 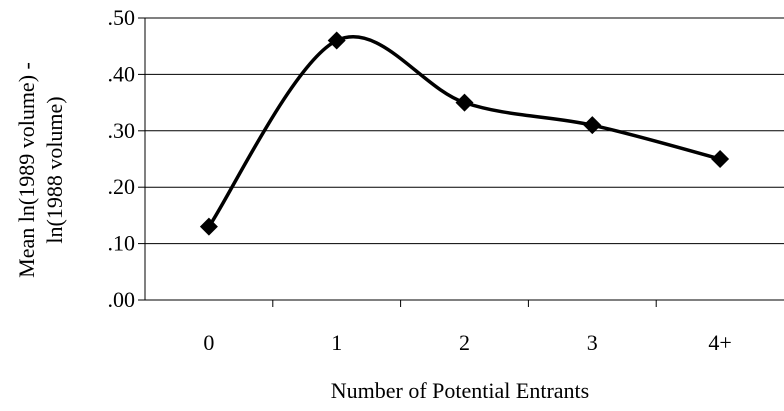 I want to click on y-axis-title-line-2: ln(1988 volume), so click(x=54, y=169).